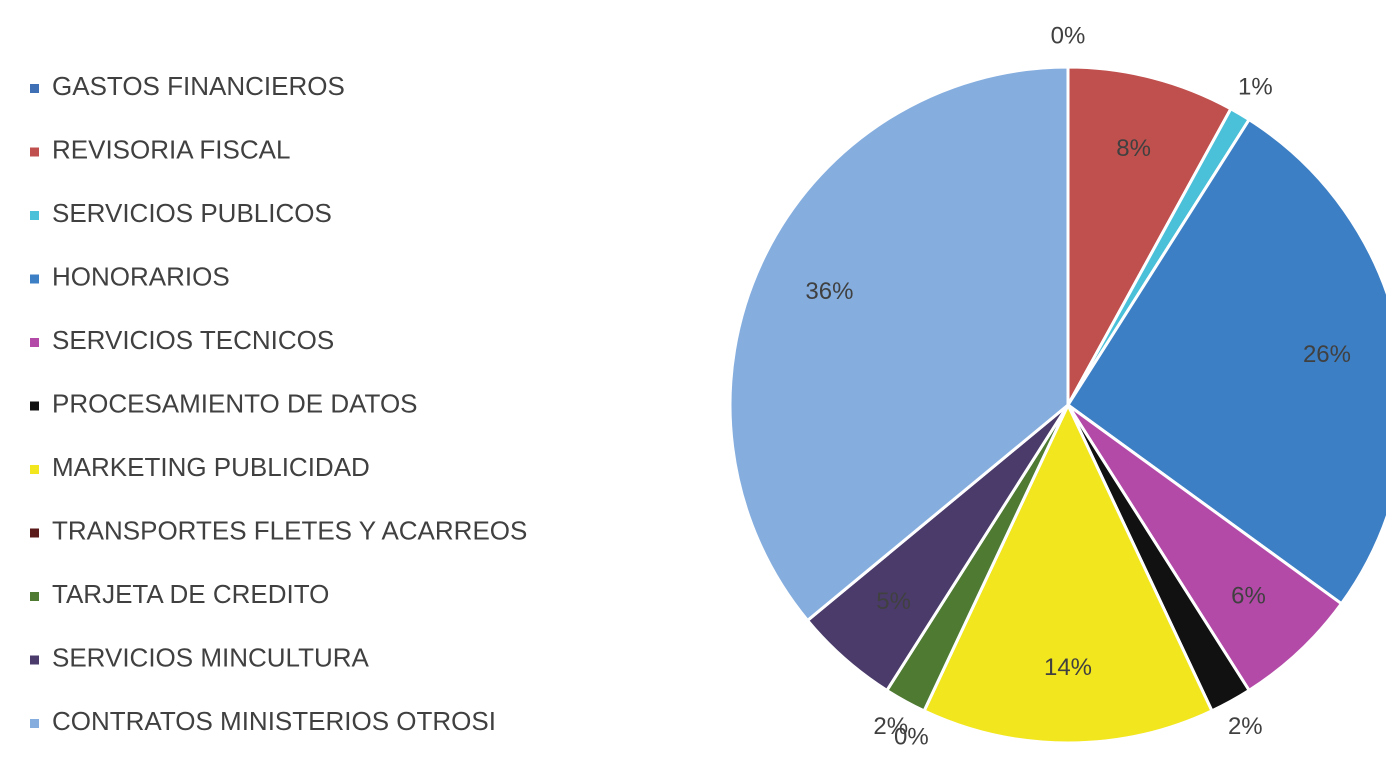  What do you see at coordinates (211, 657) in the screenshot?
I see `legend-label: SERVICIOS MINCULTURA` at bounding box center [211, 657].